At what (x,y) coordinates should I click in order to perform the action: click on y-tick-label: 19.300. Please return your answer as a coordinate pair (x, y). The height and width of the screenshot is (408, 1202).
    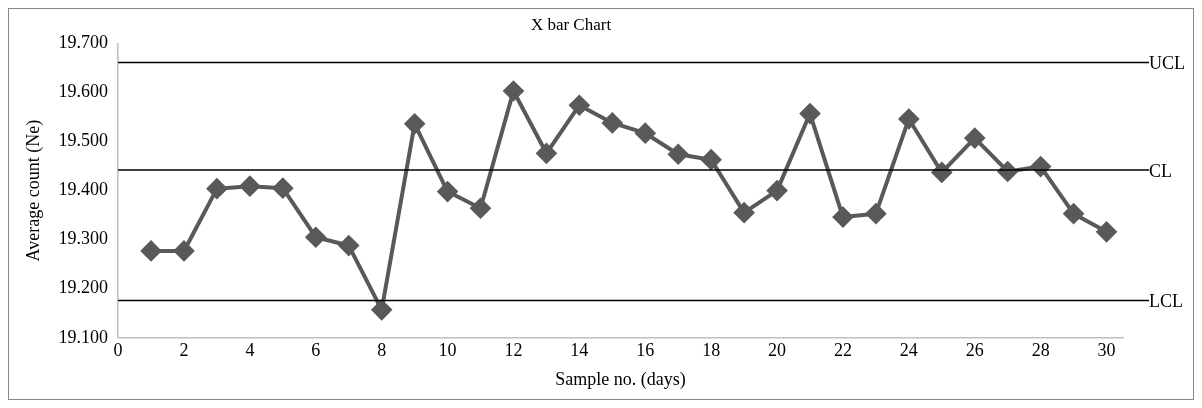
    Looking at the image, I should click on (83, 238).